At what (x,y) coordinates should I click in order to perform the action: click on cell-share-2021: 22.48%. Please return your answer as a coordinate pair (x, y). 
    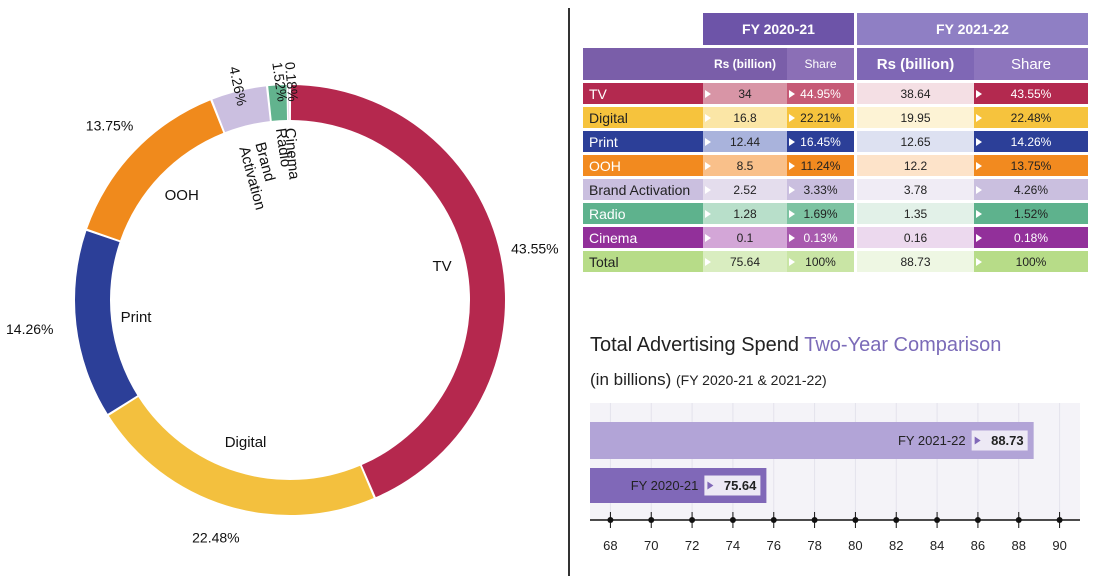
    Looking at the image, I should click on (1031, 117).